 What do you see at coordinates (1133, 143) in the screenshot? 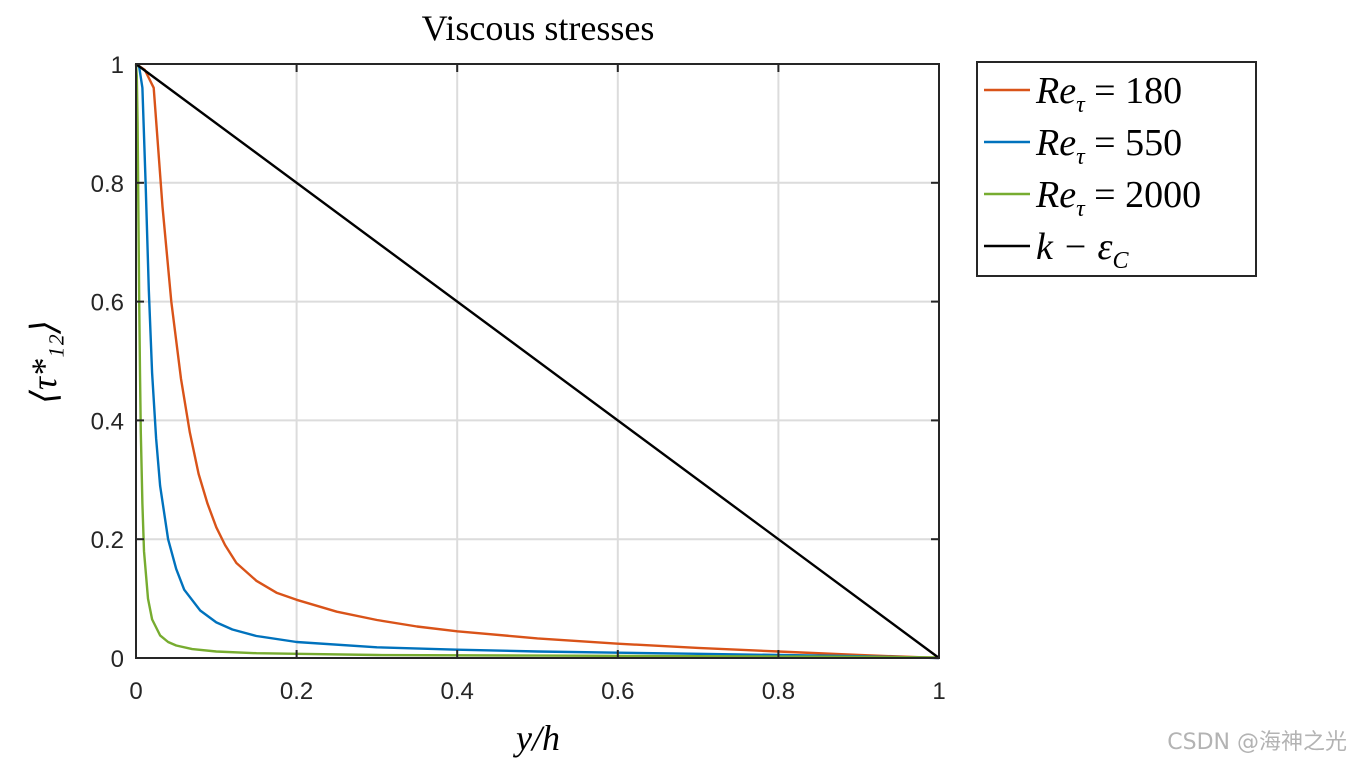
I see `legend-entry-rest: = 550` at bounding box center [1133, 143].